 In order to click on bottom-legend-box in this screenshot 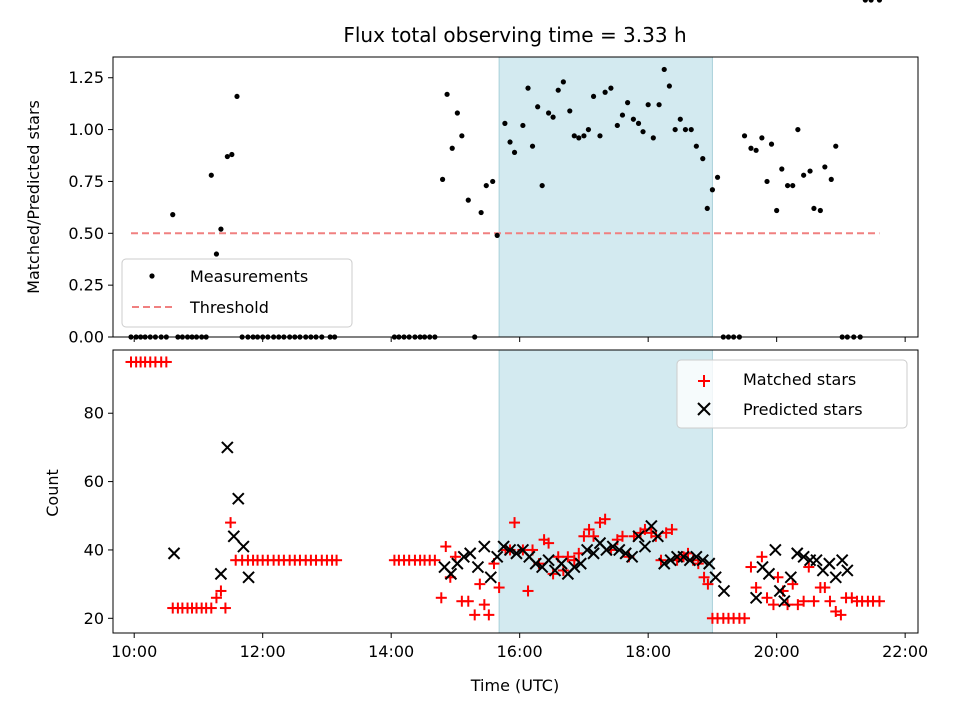, I will do `click(792, 394)`.